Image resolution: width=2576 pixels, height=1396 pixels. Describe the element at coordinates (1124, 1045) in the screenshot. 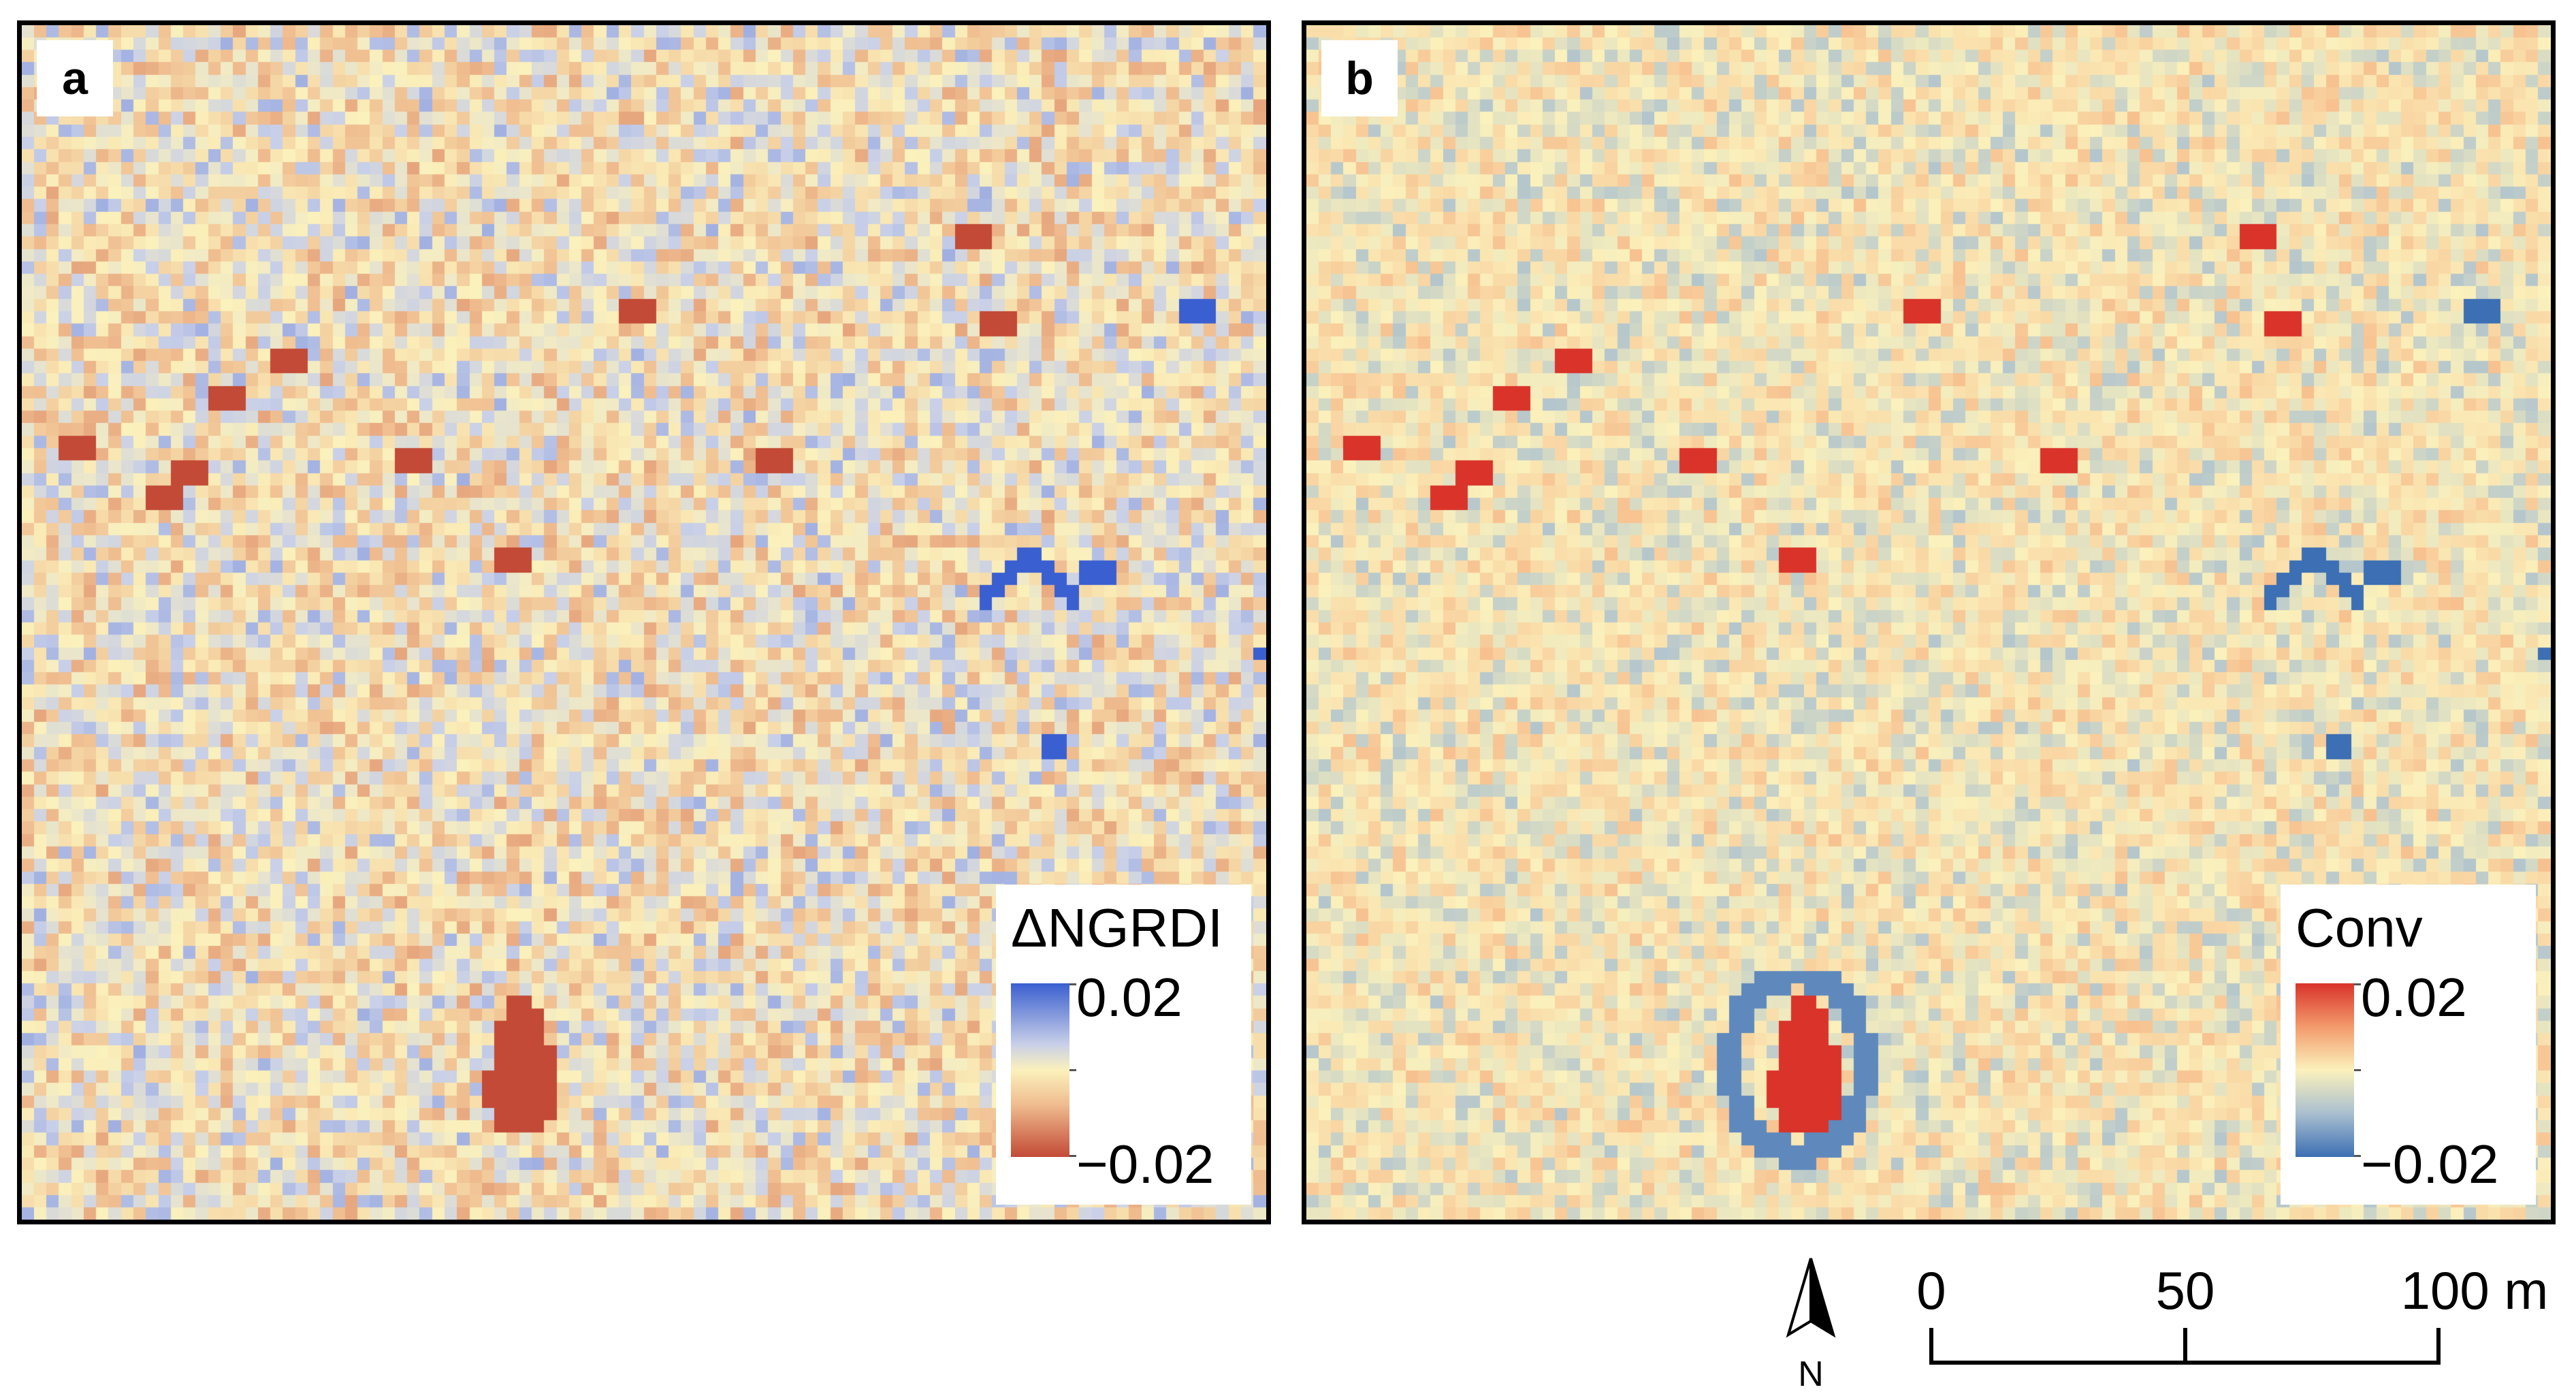

I see `legend-ngrdi: ΔNGRDI 0.02 −0.02` at that location.